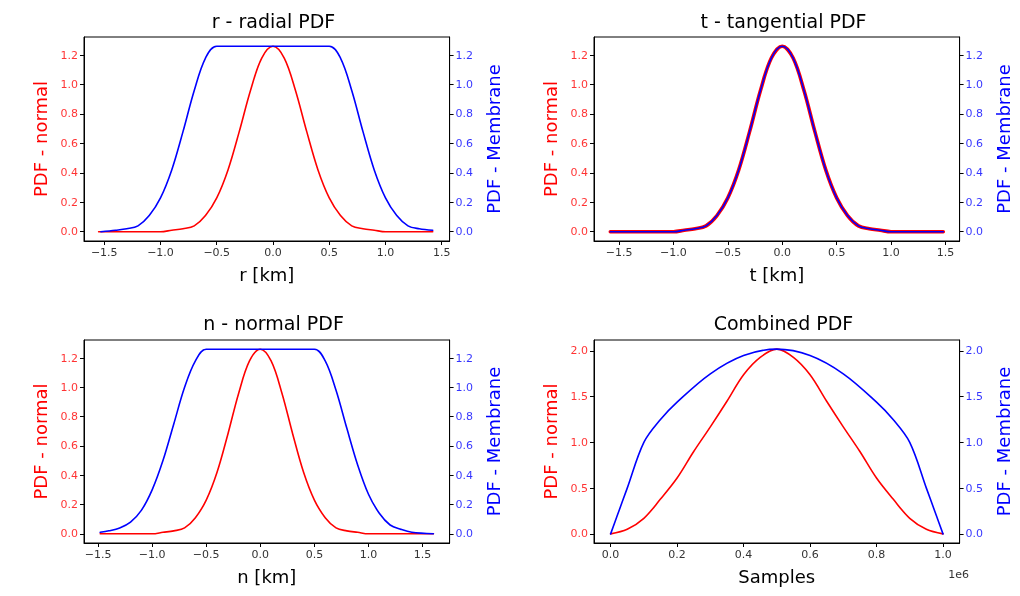 The width and height of the screenshot is (1020, 596). I want to click on text: 1e6, so click(958, 574).